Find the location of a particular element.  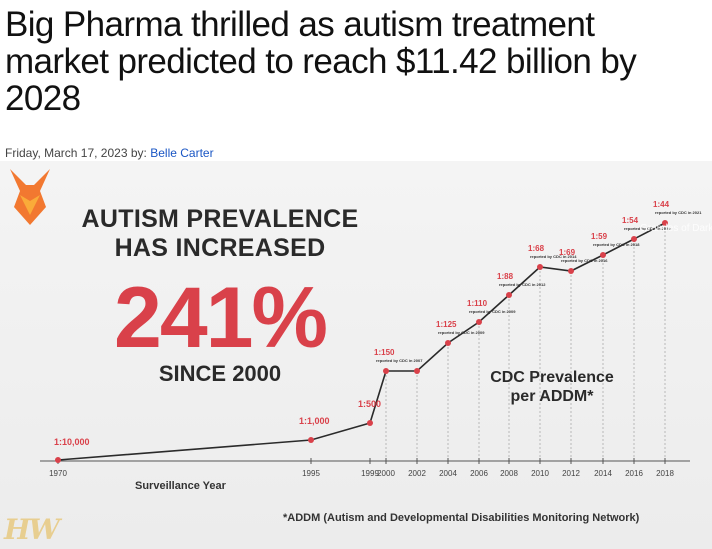

data-label: 1:44 is located at coordinates (661, 204).